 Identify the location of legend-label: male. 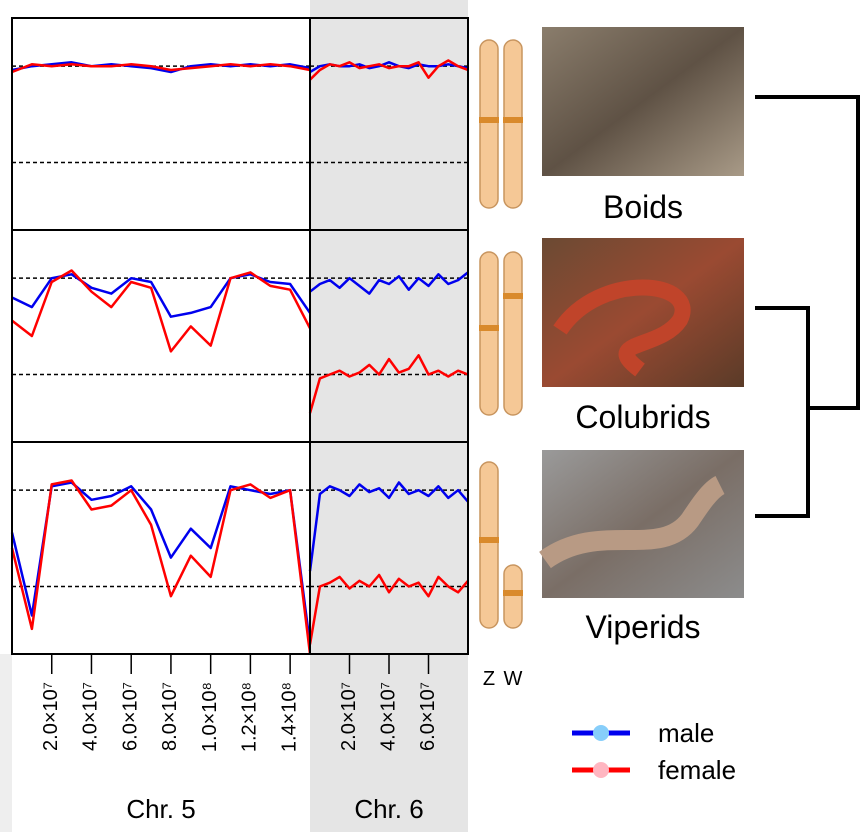
(686, 733).